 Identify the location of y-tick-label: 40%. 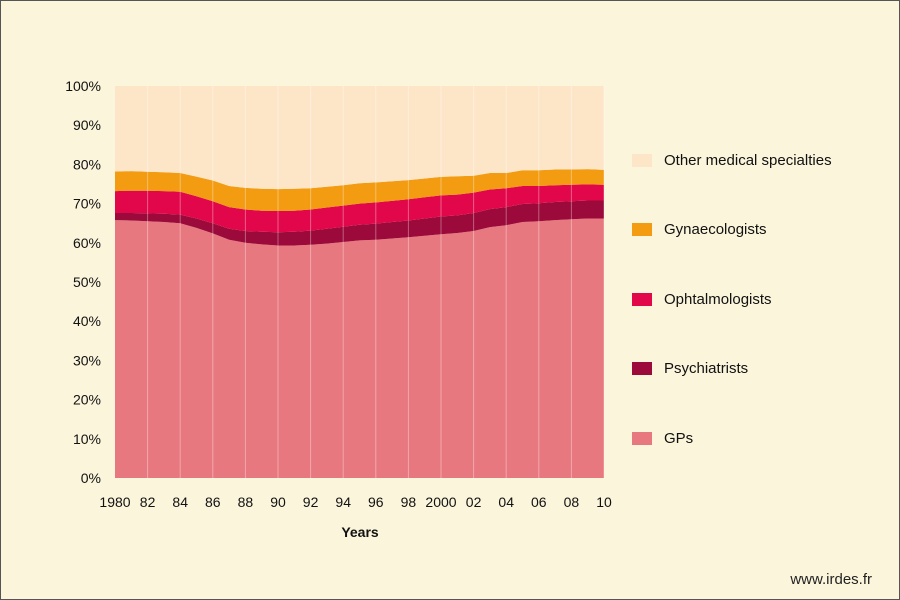
(87, 321).